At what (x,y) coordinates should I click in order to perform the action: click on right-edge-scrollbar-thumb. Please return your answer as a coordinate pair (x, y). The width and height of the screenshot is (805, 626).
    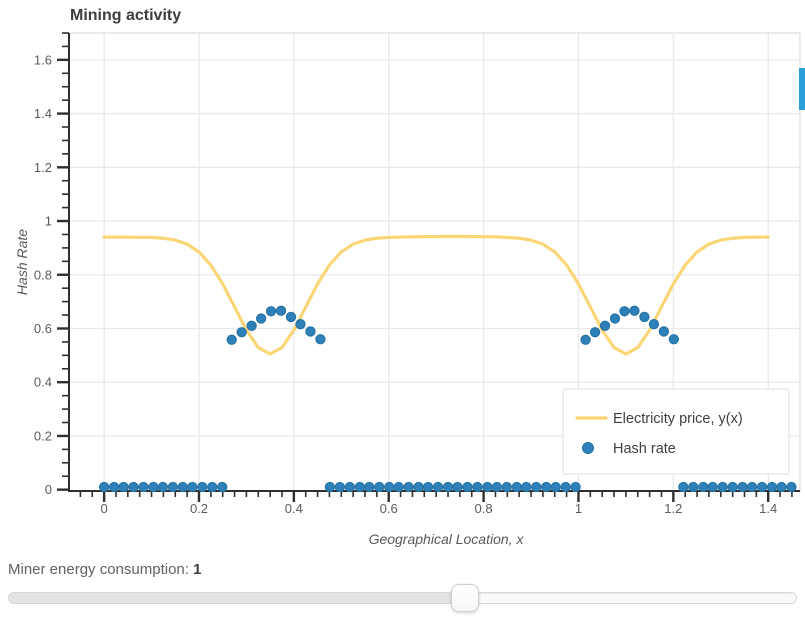
    Looking at the image, I should click on (802, 89).